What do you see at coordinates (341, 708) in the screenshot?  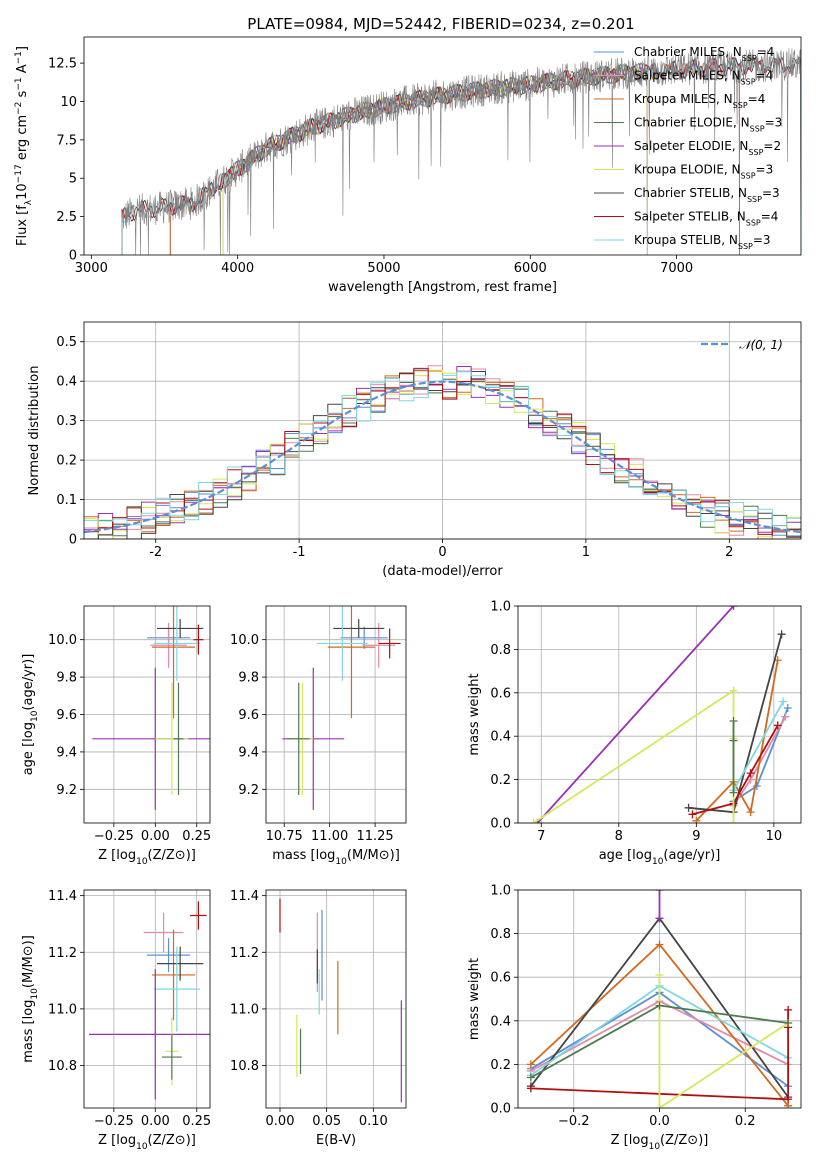 I see `age-vs-mass-plot-area` at bounding box center [341, 708].